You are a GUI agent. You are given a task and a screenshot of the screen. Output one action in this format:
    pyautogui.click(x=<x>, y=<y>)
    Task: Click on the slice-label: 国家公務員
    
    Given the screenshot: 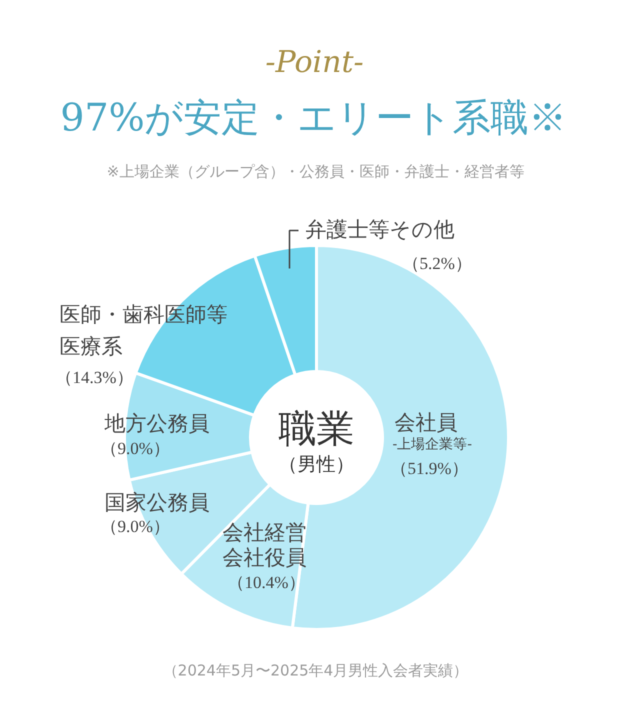 What is the action you would take?
    pyautogui.click(x=157, y=502)
    